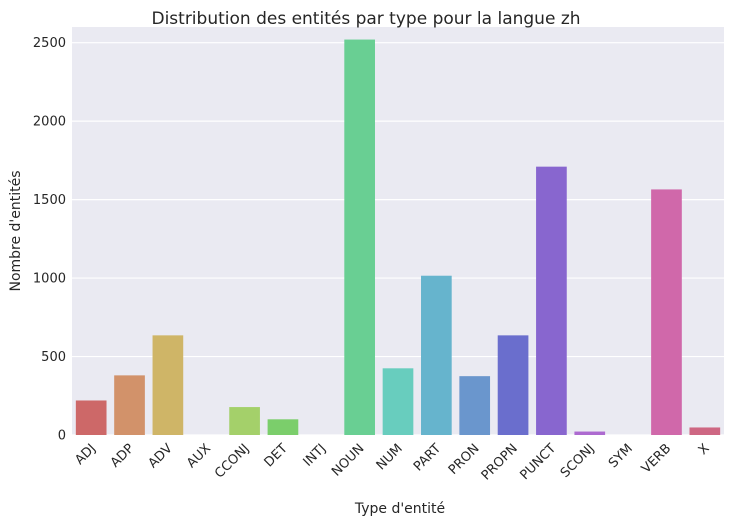  Describe the element at coordinates (49, 279) in the screenshot. I see `y-tick-label: 1000` at that location.